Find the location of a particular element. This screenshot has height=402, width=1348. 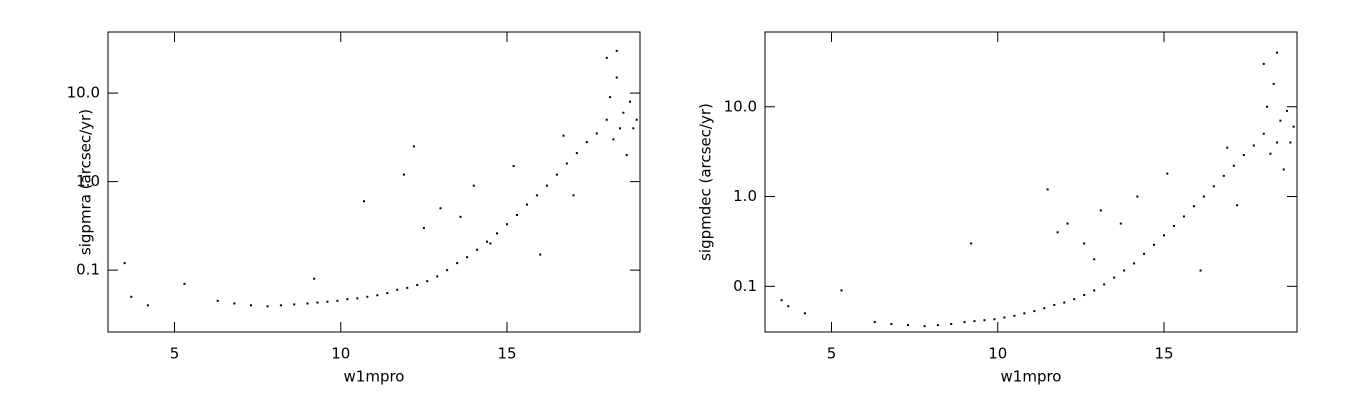

y-axis-label: sigpmra (arcsec/yr) is located at coordinates (86, 182).